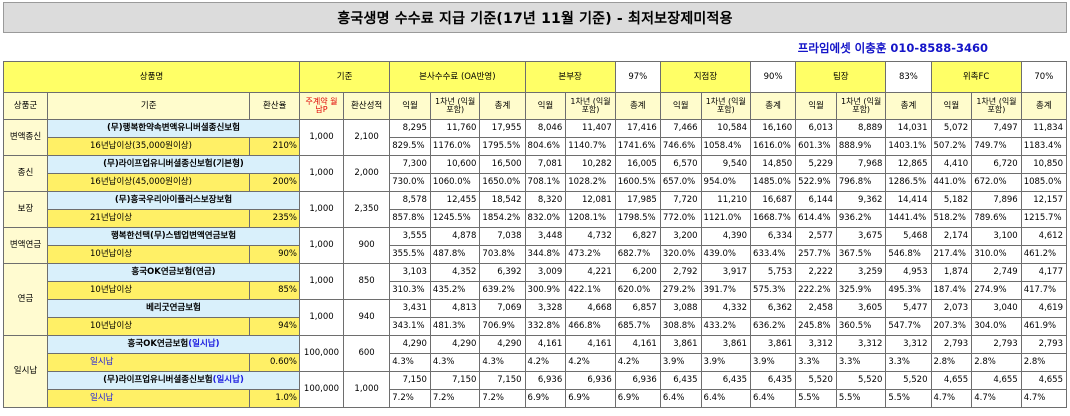 The width and height of the screenshot is (1070, 416). I want to click on commission-hq: 4,878, so click(455, 236).